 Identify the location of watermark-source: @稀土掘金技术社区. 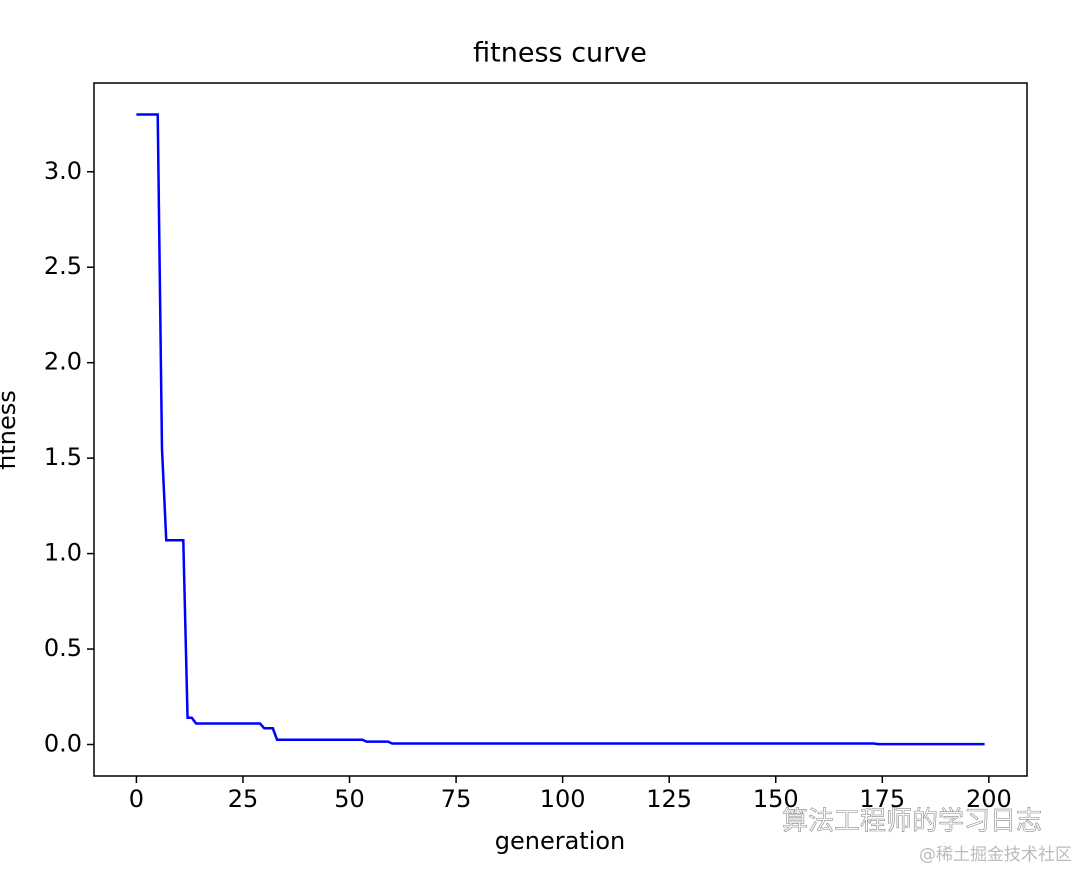
(995, 855).